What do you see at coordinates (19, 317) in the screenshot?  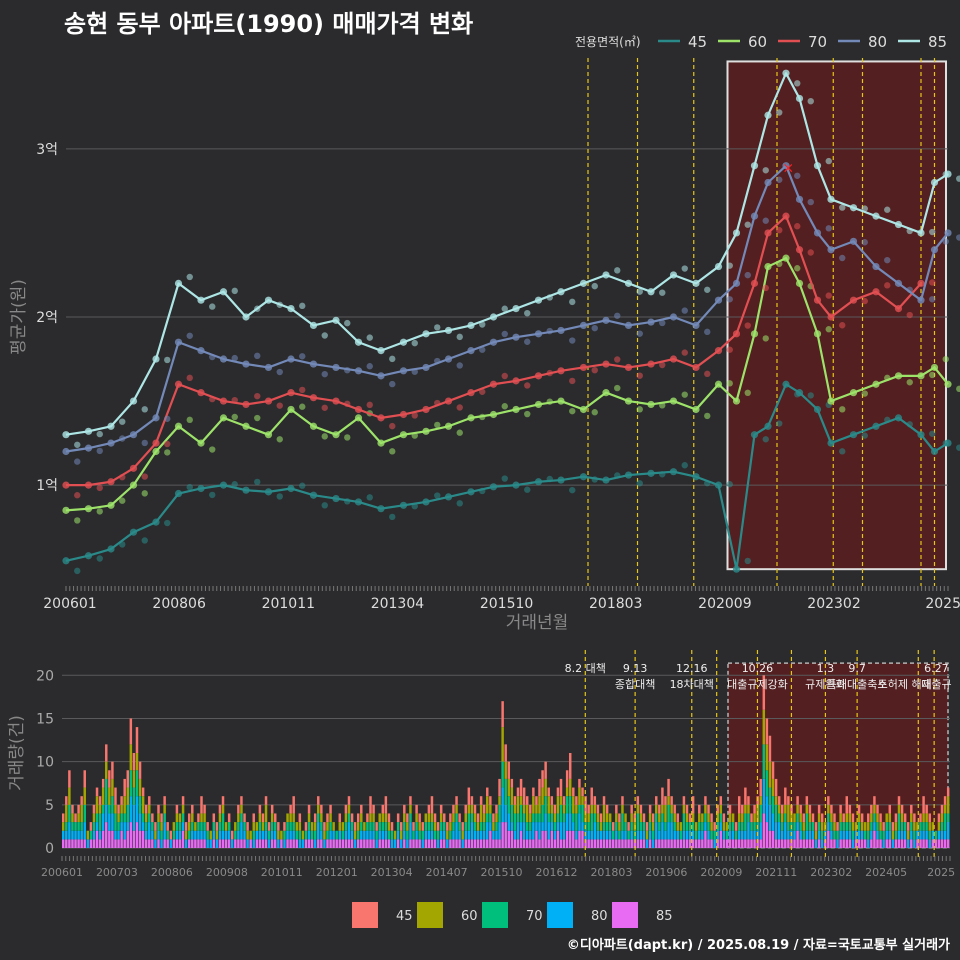 I see `y-axis-title: 평균가(원)` at bounding box center [19, 317].